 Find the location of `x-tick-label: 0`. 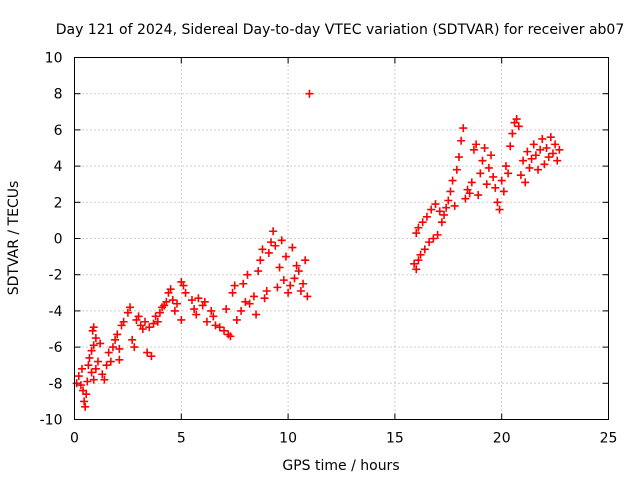

x-tick-label: 0 is located at coordinates (74, 439).